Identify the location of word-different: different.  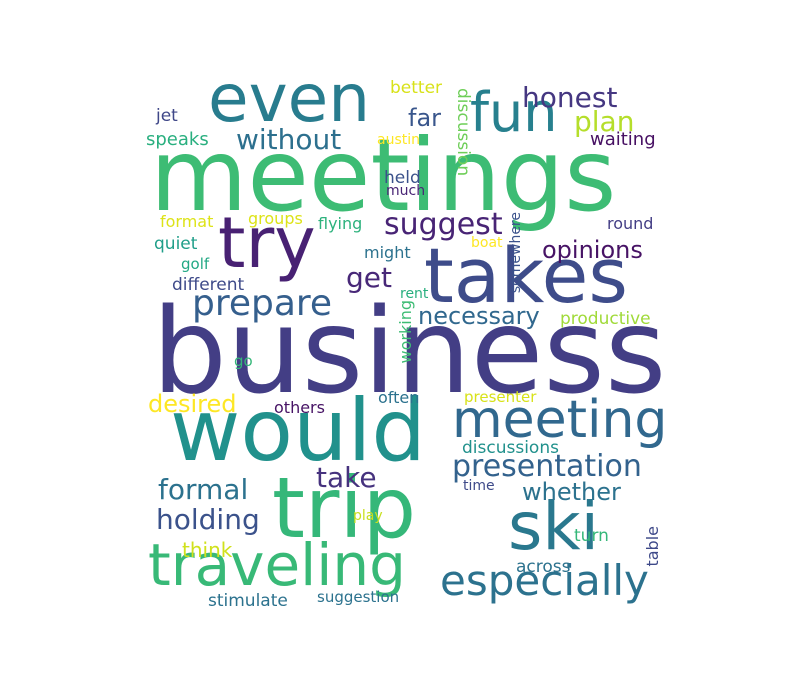
(208, 285).